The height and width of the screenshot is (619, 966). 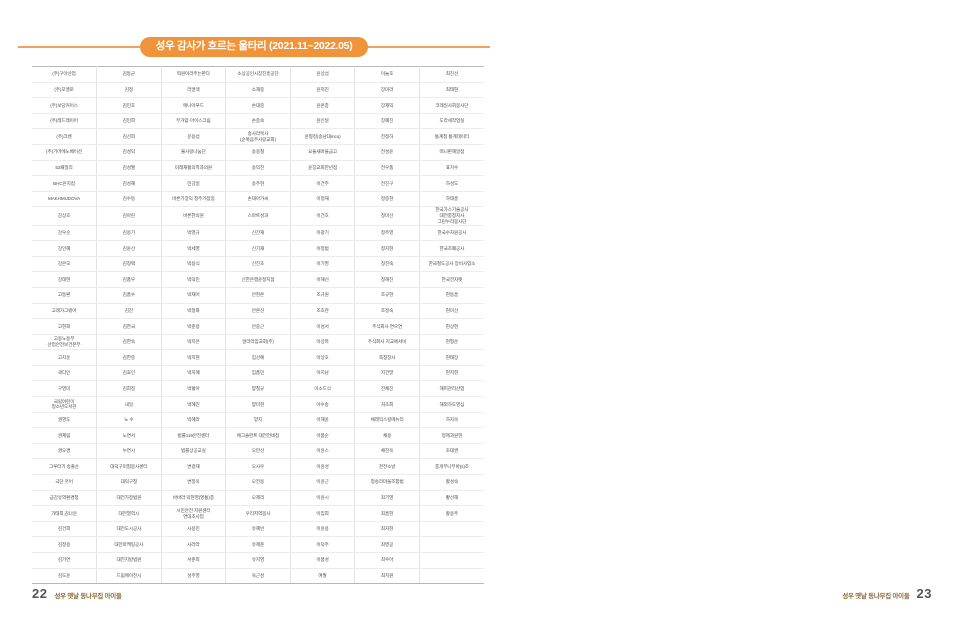 I want to click on donor-cell: (주)모엘로, so click(x=65, y=90).